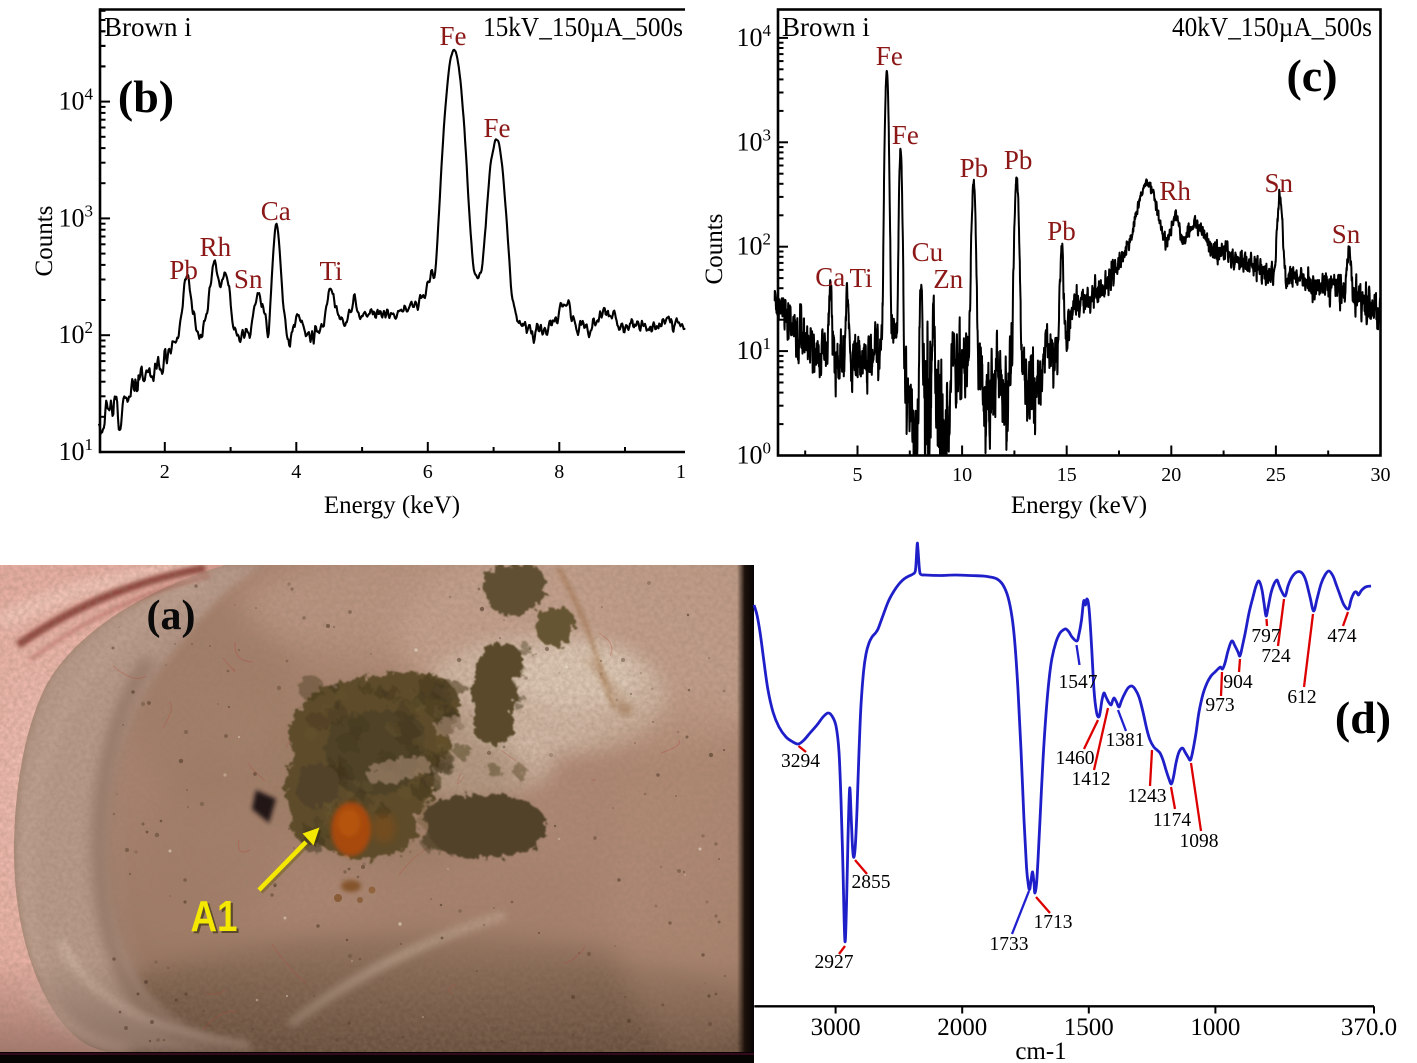 Image resolution: width=1417 pixels, height=1063 pixels. What do you see at coordinates (1369, 1027) in the screenshot?
I see `svg-text: 370.0` at bounding box center [1369, 1027].